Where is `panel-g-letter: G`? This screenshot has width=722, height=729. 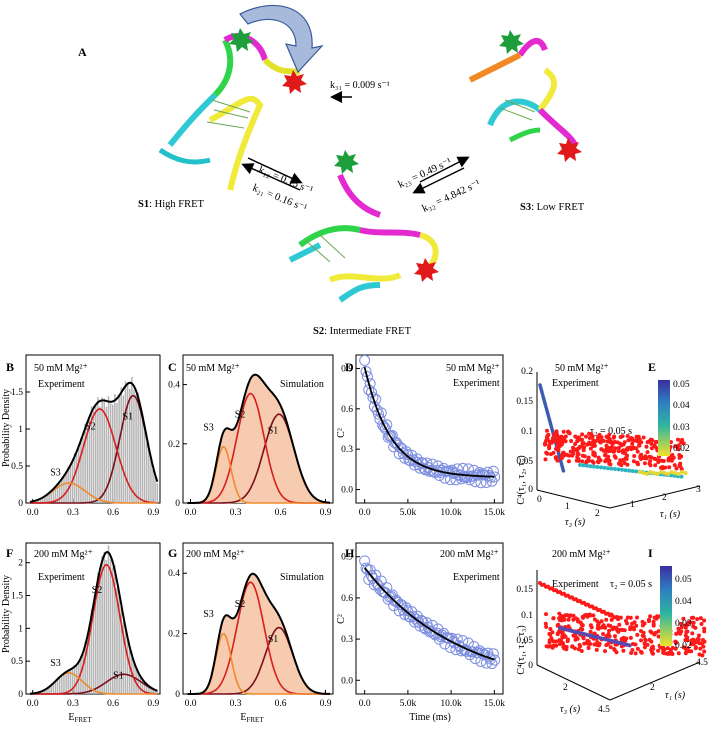 panel-g-letter: G is located at coordinates (172, 553).